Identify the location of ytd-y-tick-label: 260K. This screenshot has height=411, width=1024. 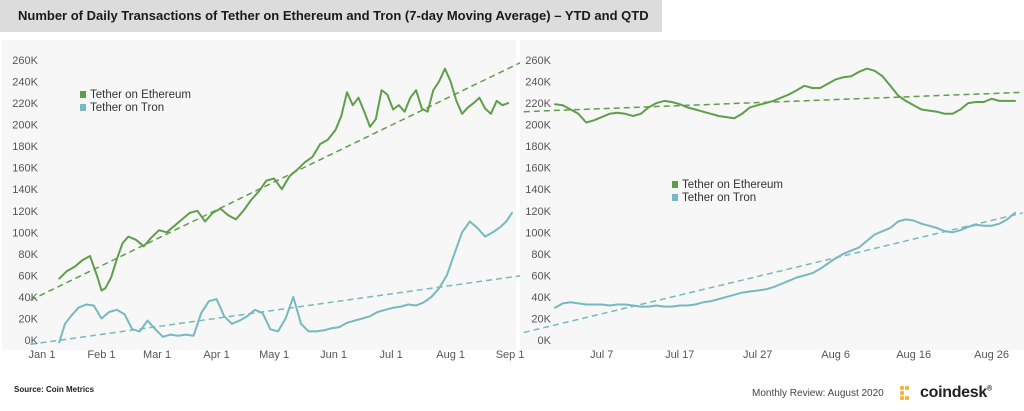
(25, 61).